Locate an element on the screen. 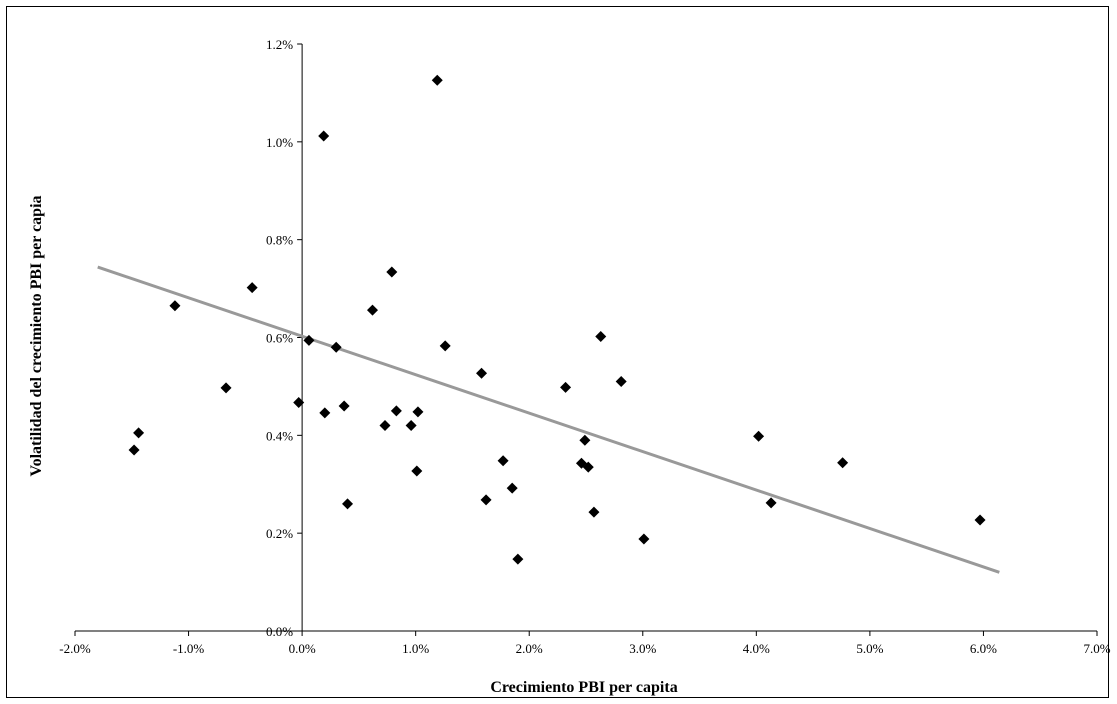 This screenshot has width=1117, height=704. x-tick-label: 0.0% is located at coordinates (302, 648).